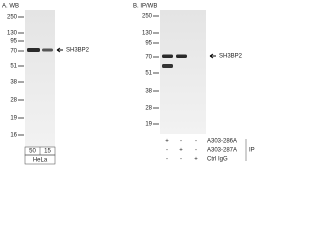 This screenshot has height=240, width=320. I want to click on lane-label: 50, so click(32, 152).